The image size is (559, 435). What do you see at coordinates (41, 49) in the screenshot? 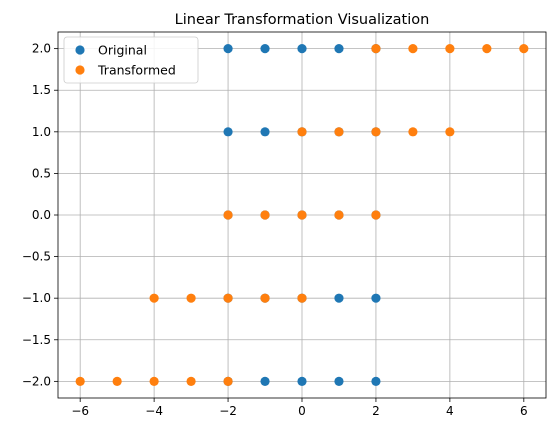
I see `y-tick-label: 2.0` at bounding box center [41, 49].